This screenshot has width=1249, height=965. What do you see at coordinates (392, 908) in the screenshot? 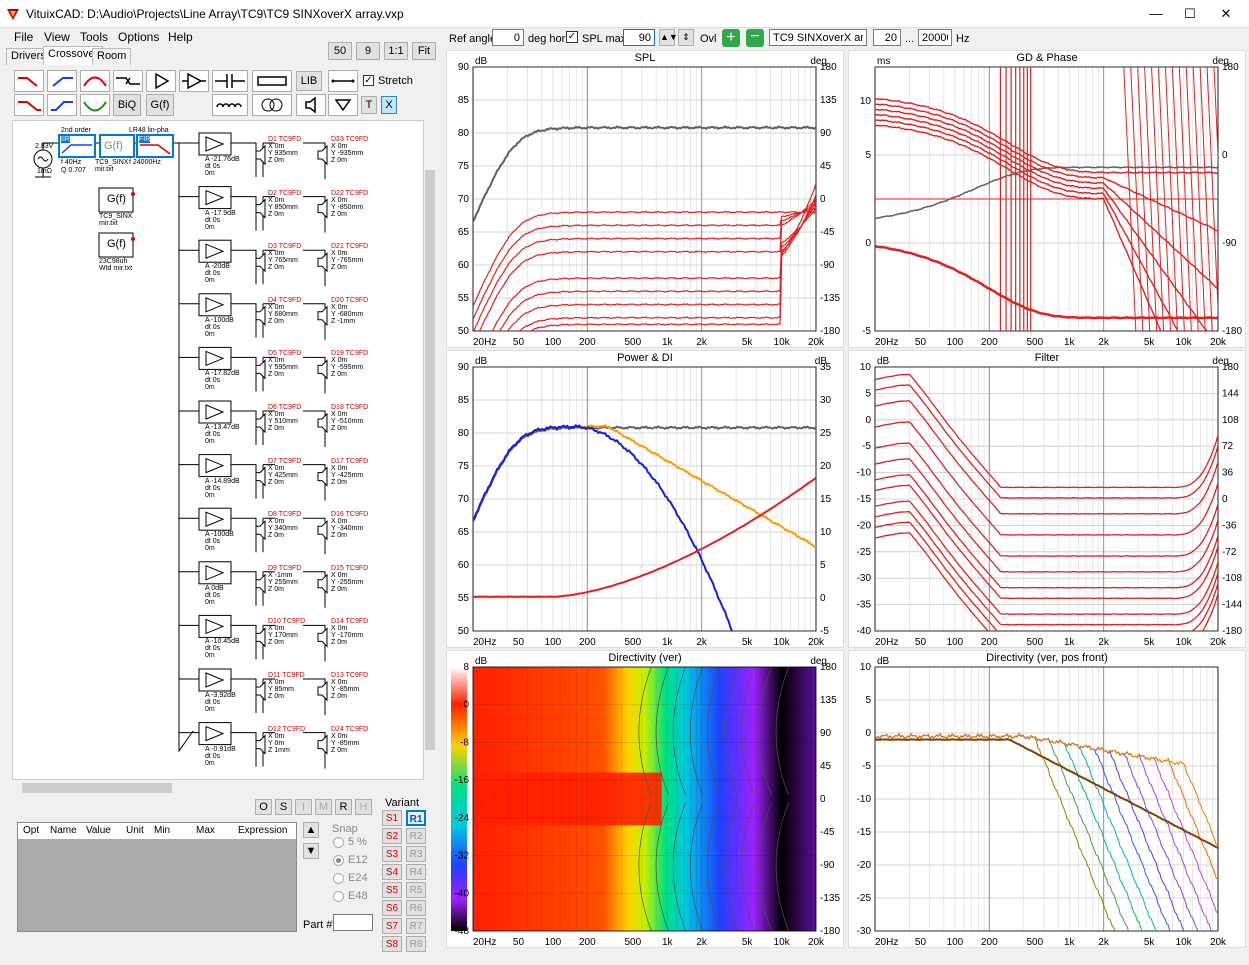
I see `variant-s-button: S6` at bounding box center [392, 908].